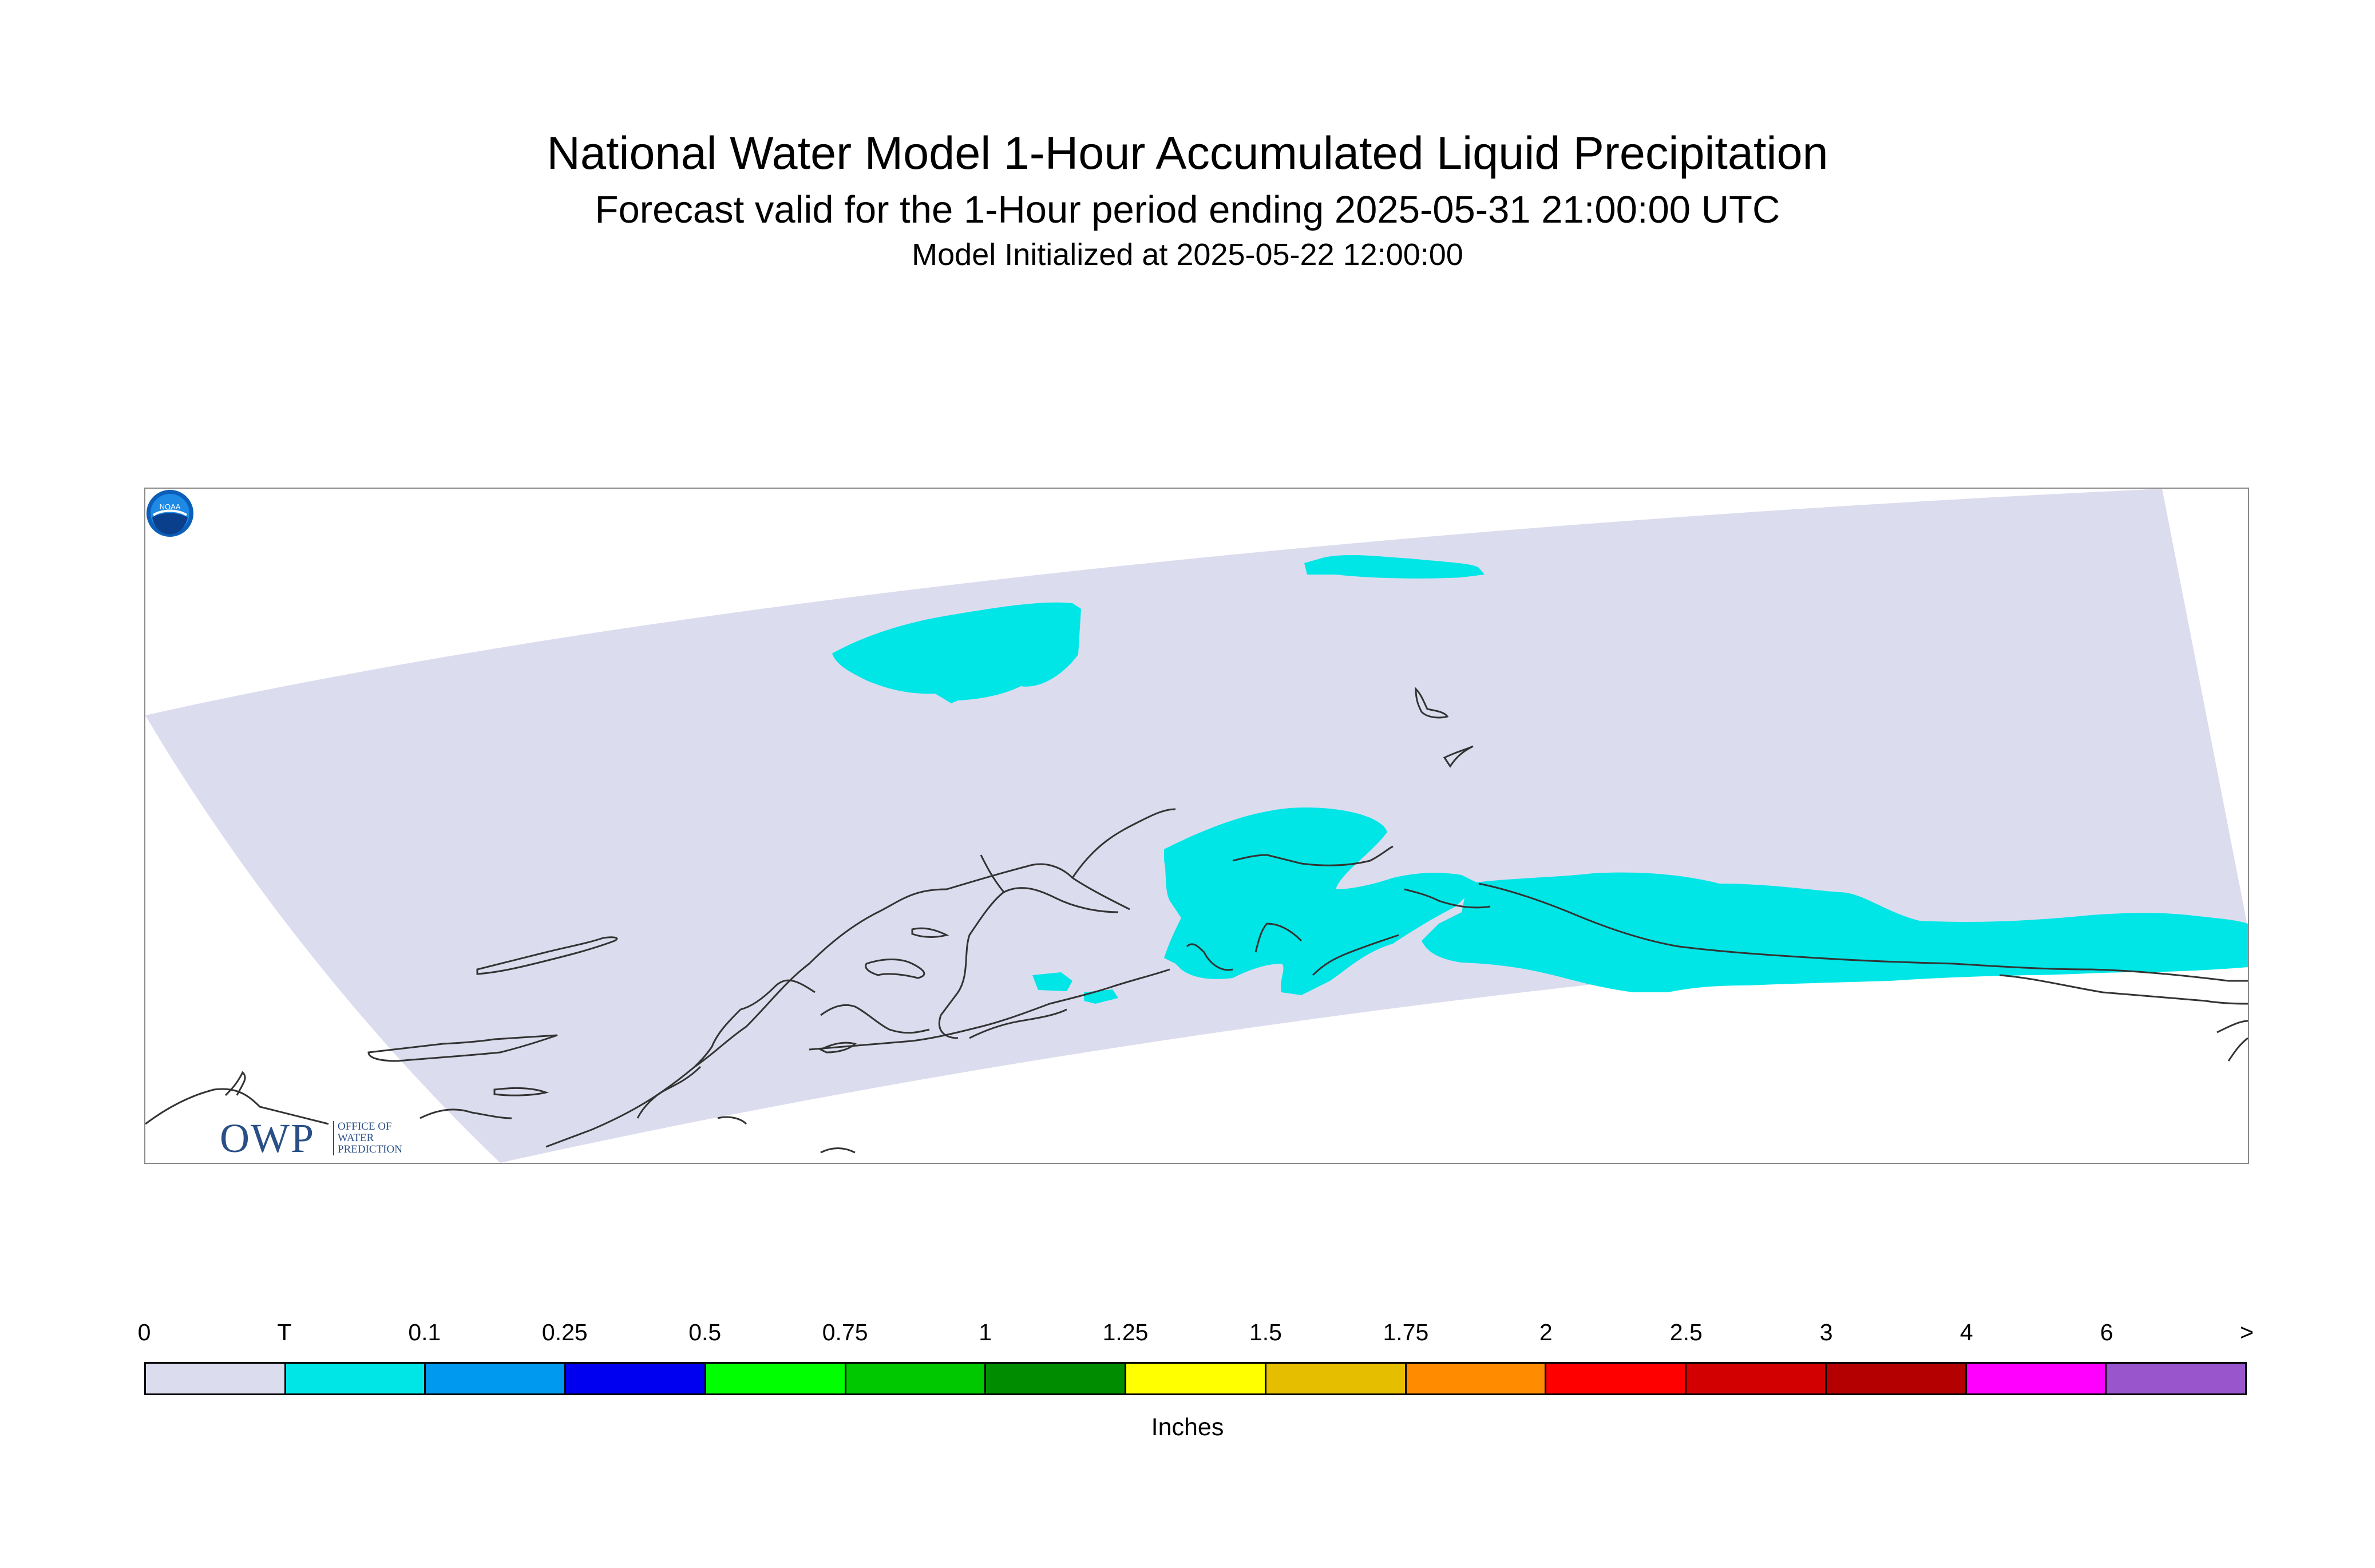  What do you see at coordinates (370, 1149) in the screenshot?
I see `owp-logo-line-3: PREDICTION` at bounding box center [370, 1149].